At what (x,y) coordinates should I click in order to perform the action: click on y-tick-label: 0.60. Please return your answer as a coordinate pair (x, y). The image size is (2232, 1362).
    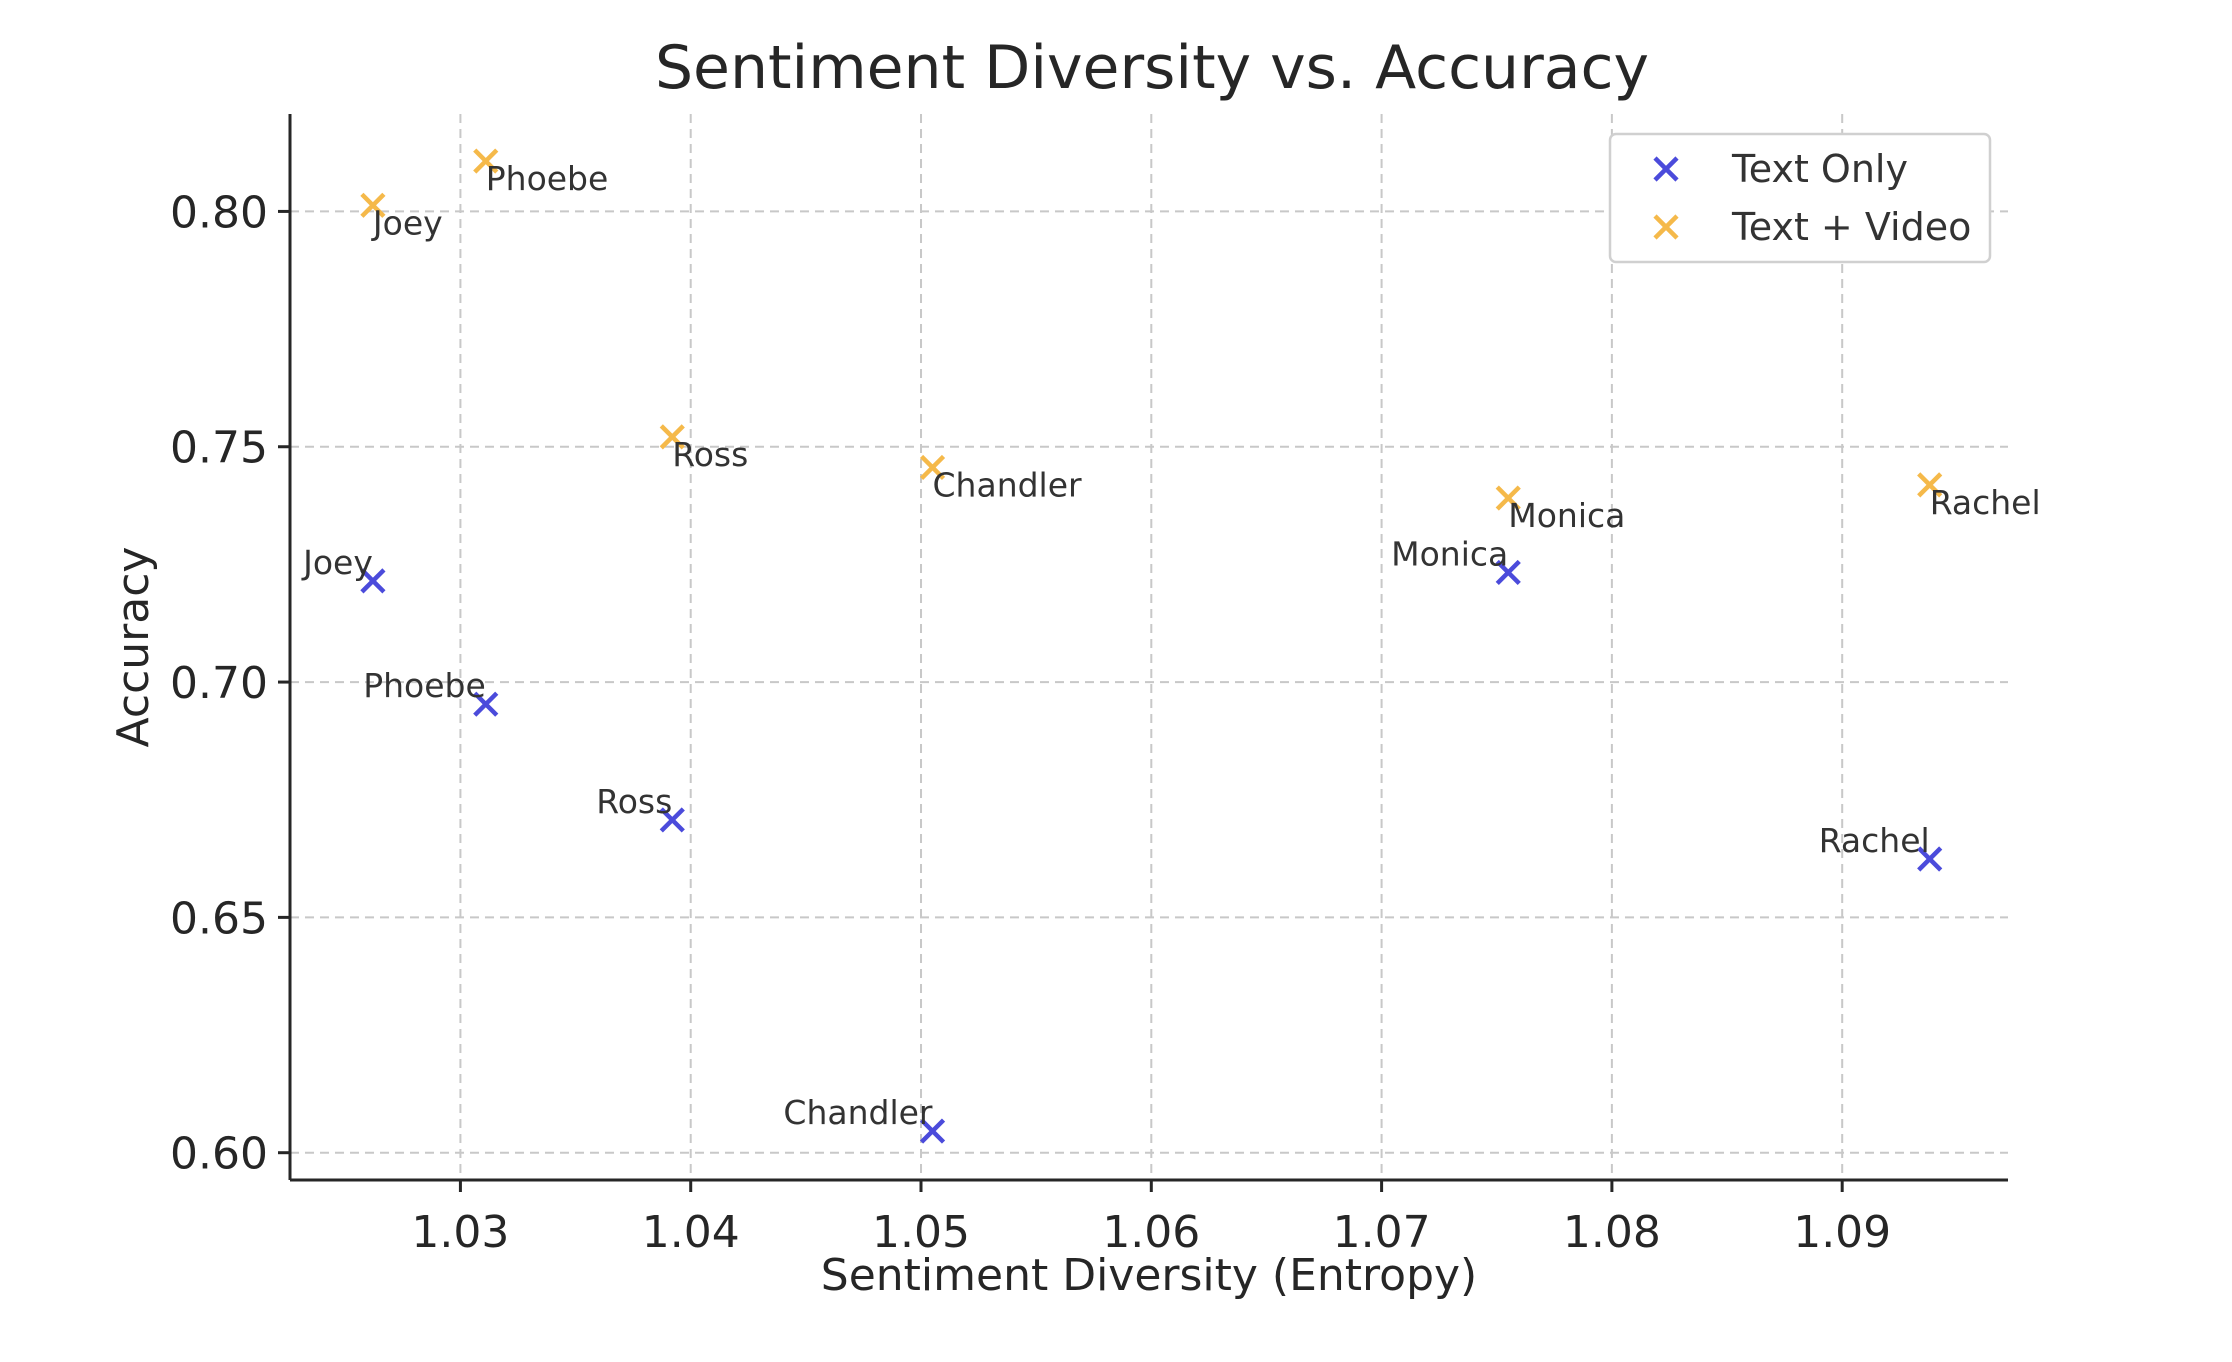
    Looking at the image, I should click on (219, 1154).